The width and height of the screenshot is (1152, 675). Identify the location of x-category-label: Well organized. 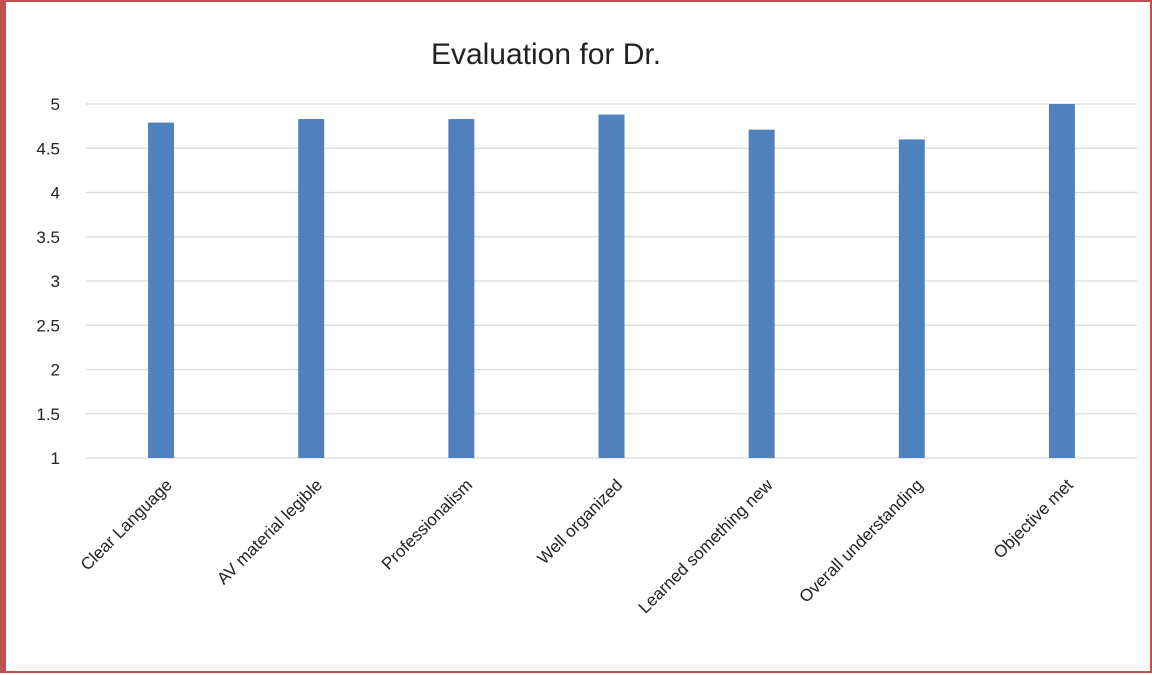
(580, 521).